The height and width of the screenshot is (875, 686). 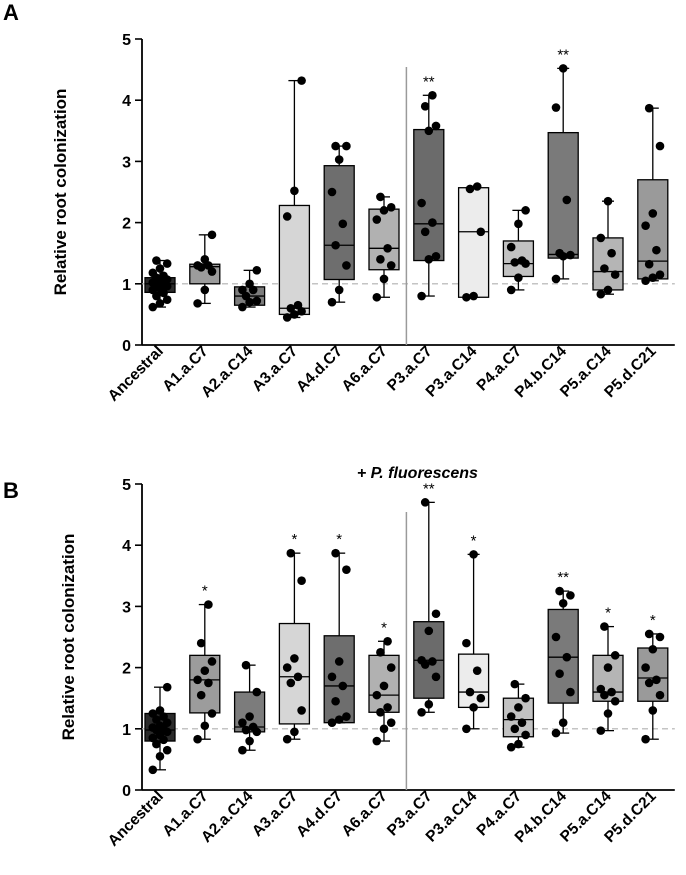 I want to click on box-group: A3.a.C7, so click(x=280, y=235).